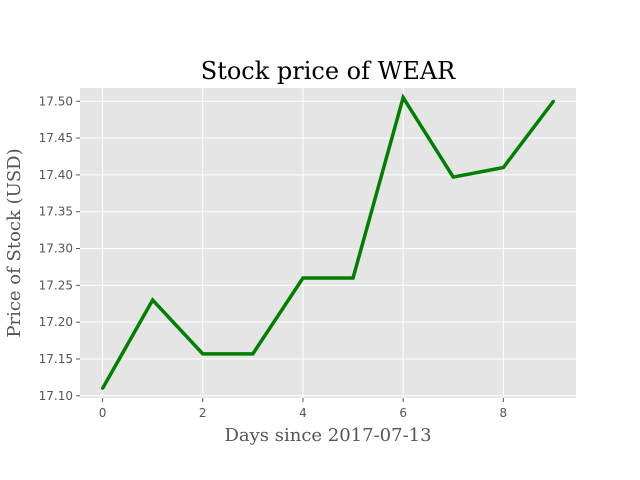 This screenshot has width=640, height=480. What do you see at coordinates (504, 413) in the screenshot?
I see `x-tick-label: 8` at bounding box center [504, 413].